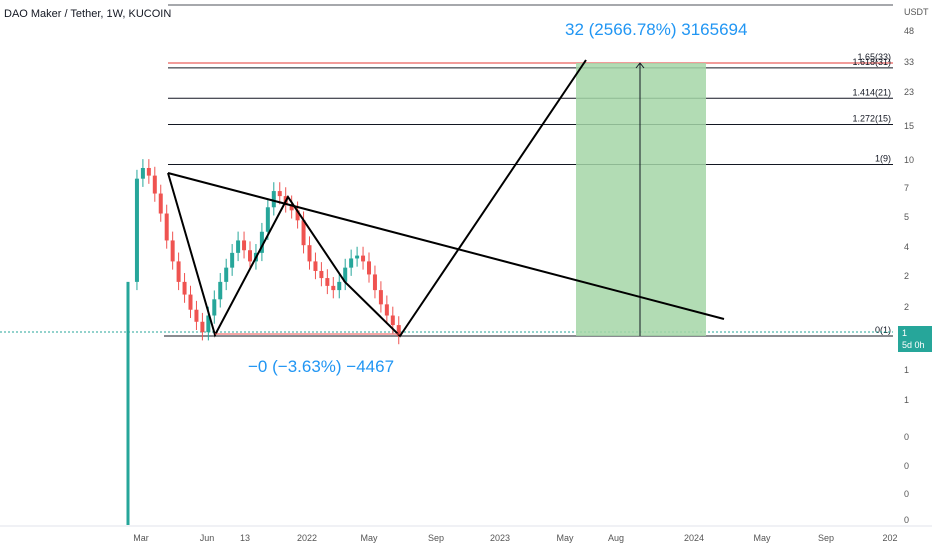 Image resolution: width=932 pixels, height=550 pixels. I want to click on projection-layer, so click(641, 199).